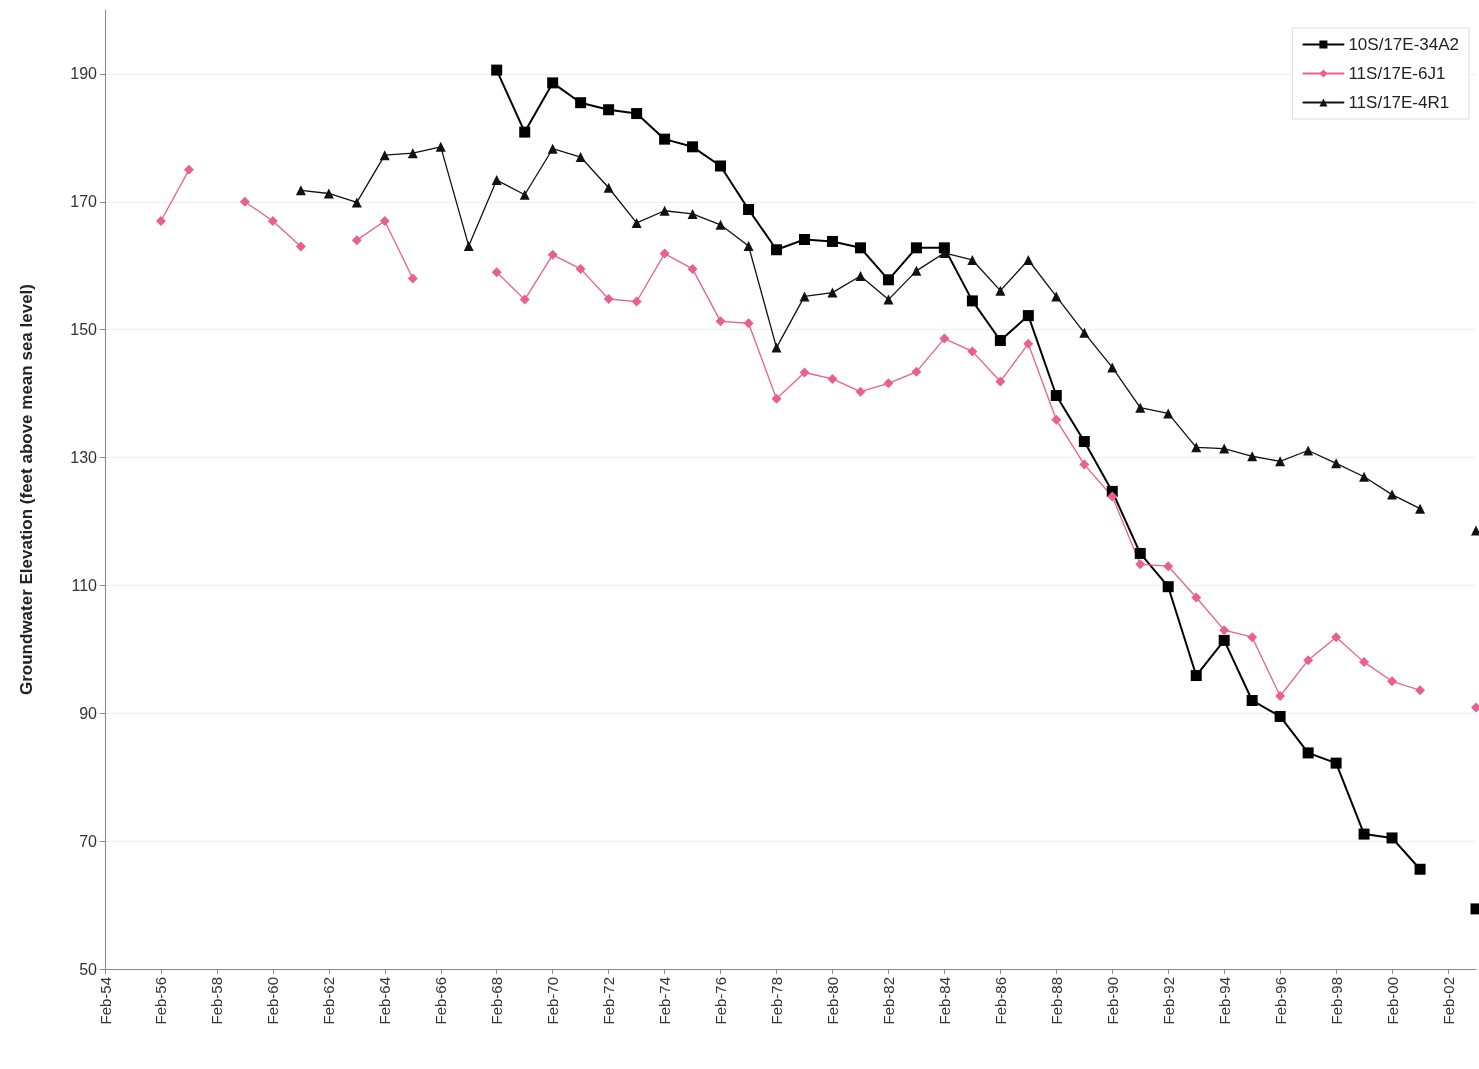 This screenshot has width=1479, height=1069. Describe the element at coordinates (1056, 1001) in the screenshot. I see `x-tick-label: Feb-88` at that location.